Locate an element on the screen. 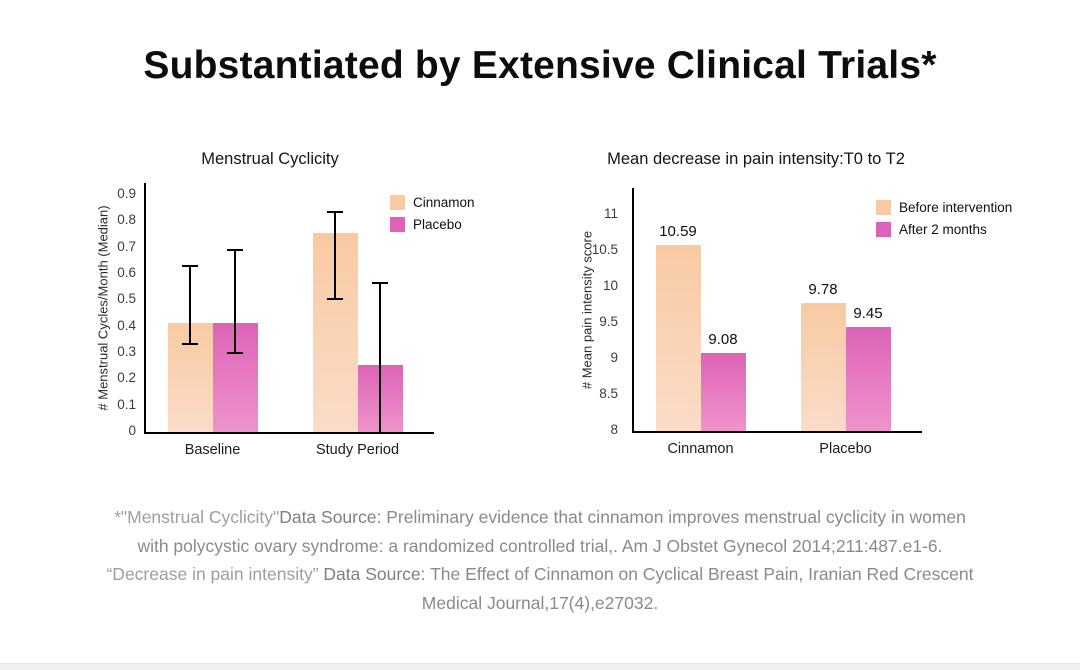 Image resolution: width=1080 pixels, height=670 pixels. citation-segment: Medical Journal,17(4),e27032. is located at coordinates (540, 602).